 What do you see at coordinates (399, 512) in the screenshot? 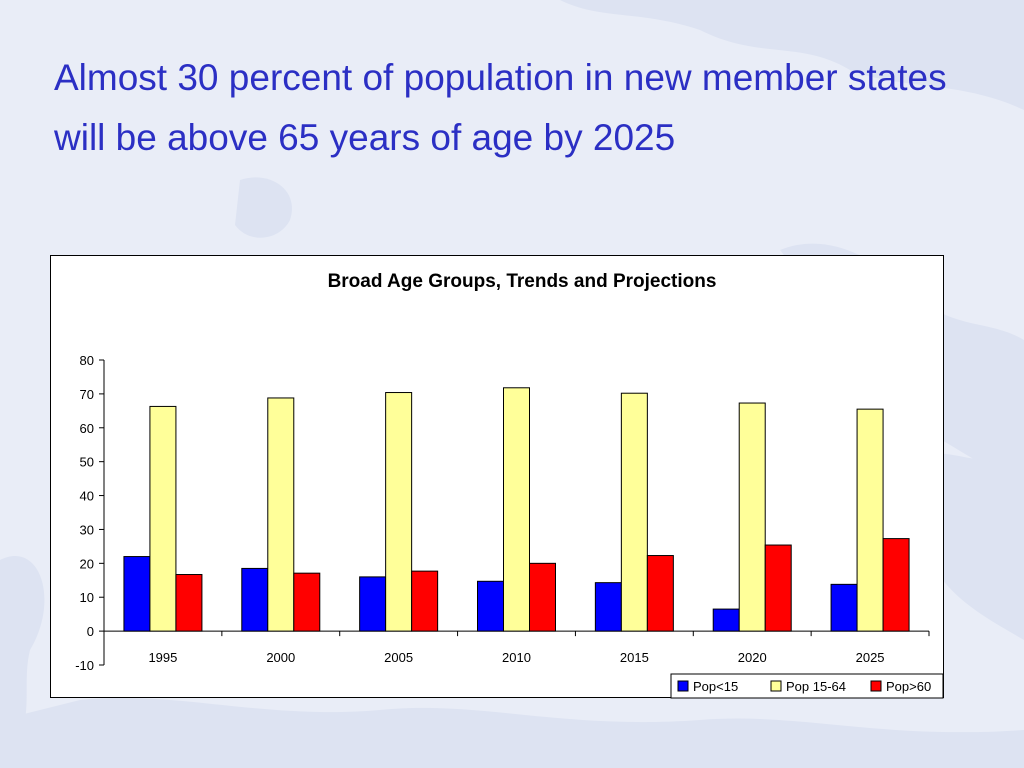
I see `bar-pop-15-64-2005` at bounding box center [399, 512].